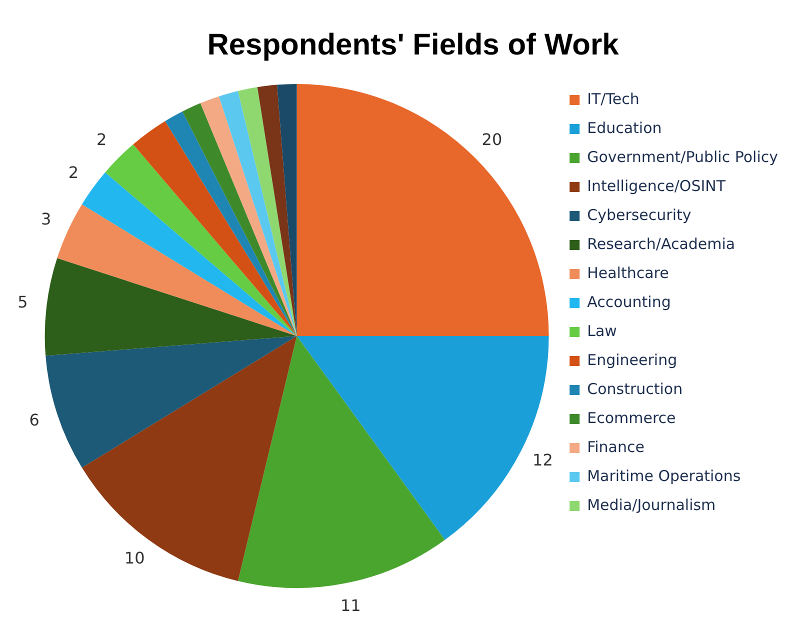 The width and height of the screenshot is (808, 628). Describe the element at coordinates (682, 157) in the screenshot. I see `legend-label: Government/Public Policy` at that location.